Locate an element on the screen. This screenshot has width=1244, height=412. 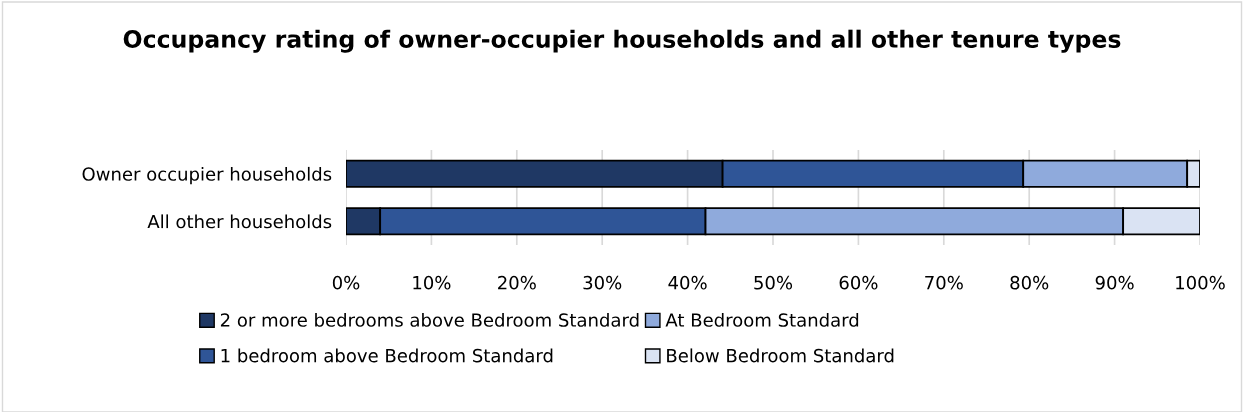
legend-label: At Bedroom Standard is located at coordinates (762, 319).